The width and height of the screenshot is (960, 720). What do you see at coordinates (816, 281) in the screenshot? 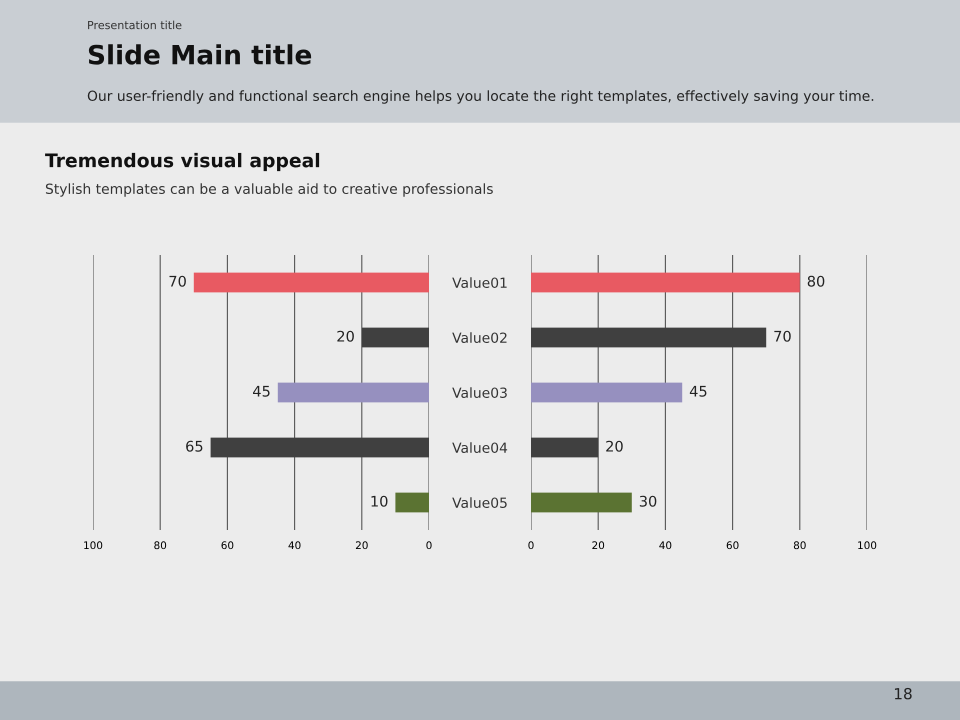
I see `data-label: 80` at bounding box center [816, 281].